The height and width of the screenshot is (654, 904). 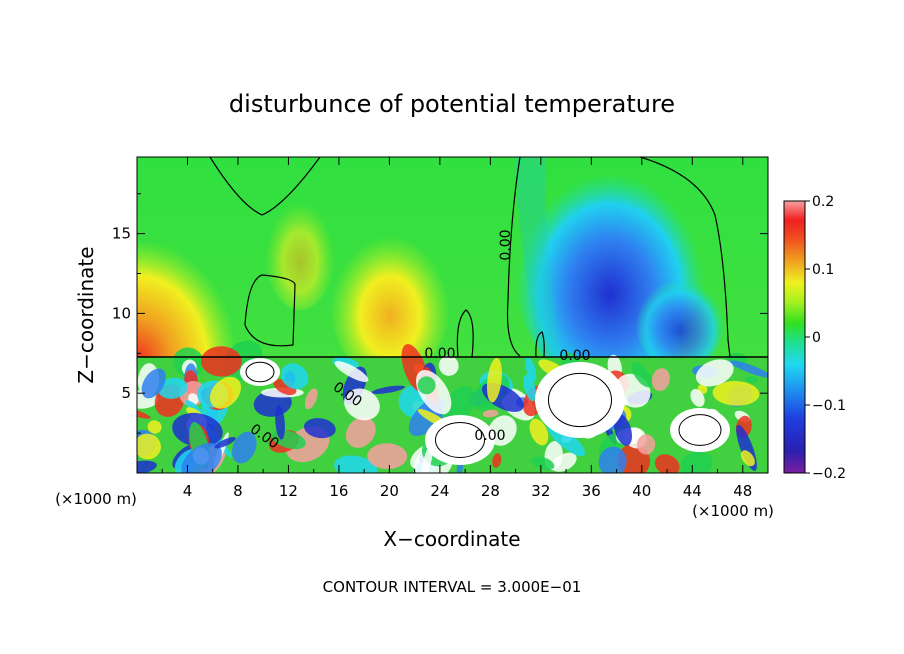 I want to click on y-tick-label: 5, so click(x=126, y=393).